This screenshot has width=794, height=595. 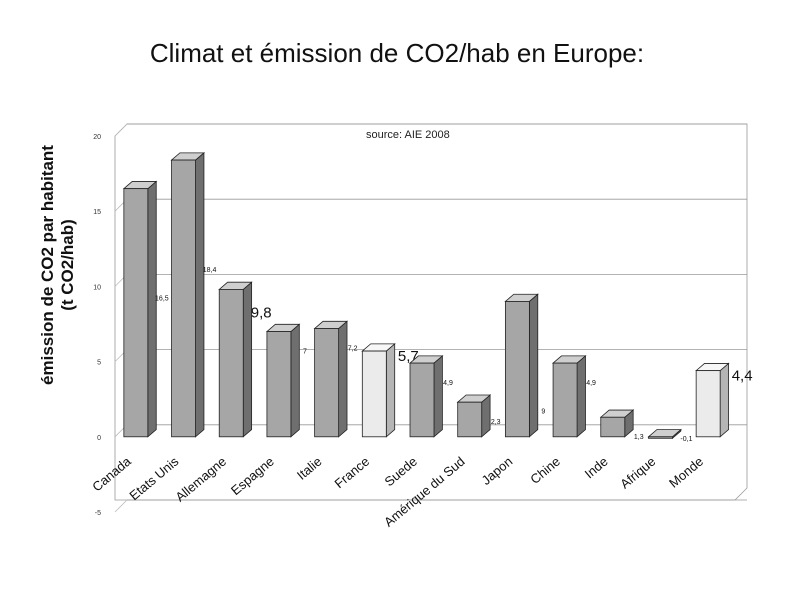 What do you see at coordinates (742, 376) in the screenshot?
I see `value-label: 4,4` at bounding box center [742, 376].